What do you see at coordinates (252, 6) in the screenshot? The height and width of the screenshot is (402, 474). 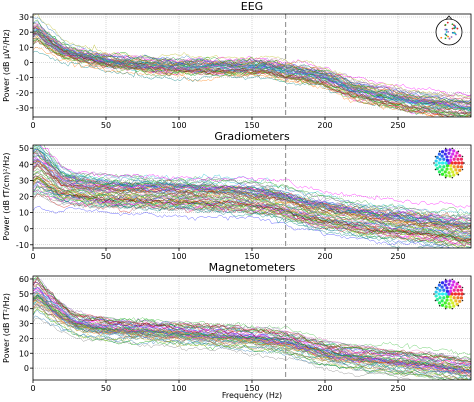 I see `panel-title: EEG` at bounding box center [252, 6].